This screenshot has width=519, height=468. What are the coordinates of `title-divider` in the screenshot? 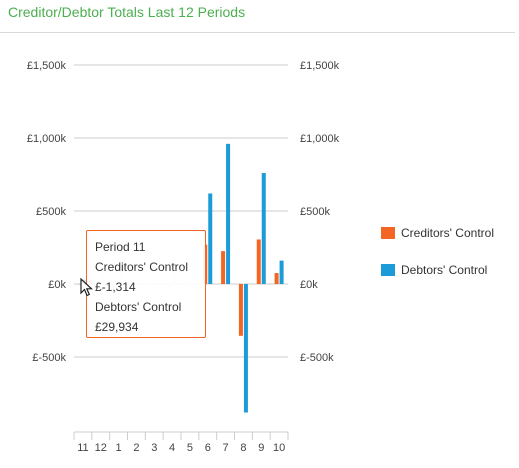 It's located at (257, 32).